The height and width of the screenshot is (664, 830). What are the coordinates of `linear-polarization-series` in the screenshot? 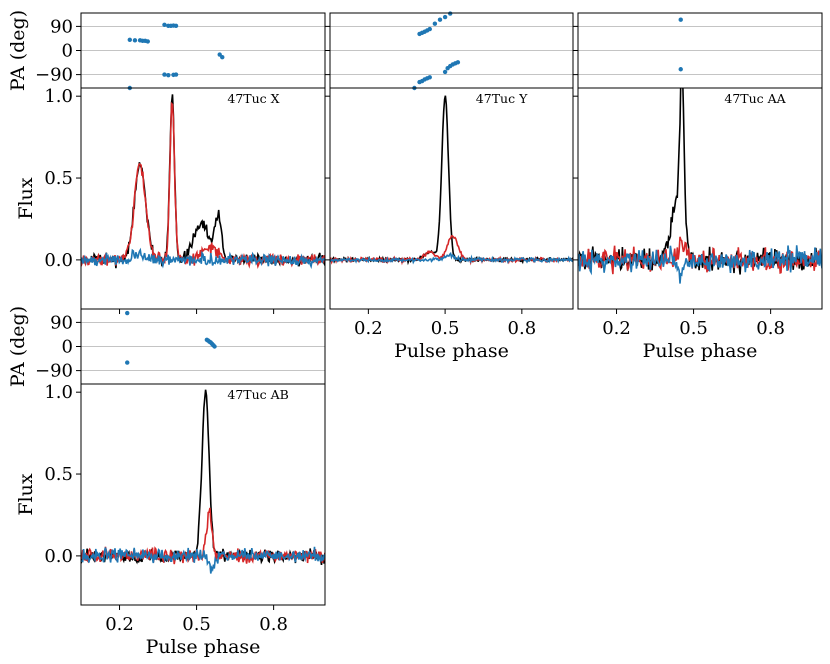 It's located at (203, 185).